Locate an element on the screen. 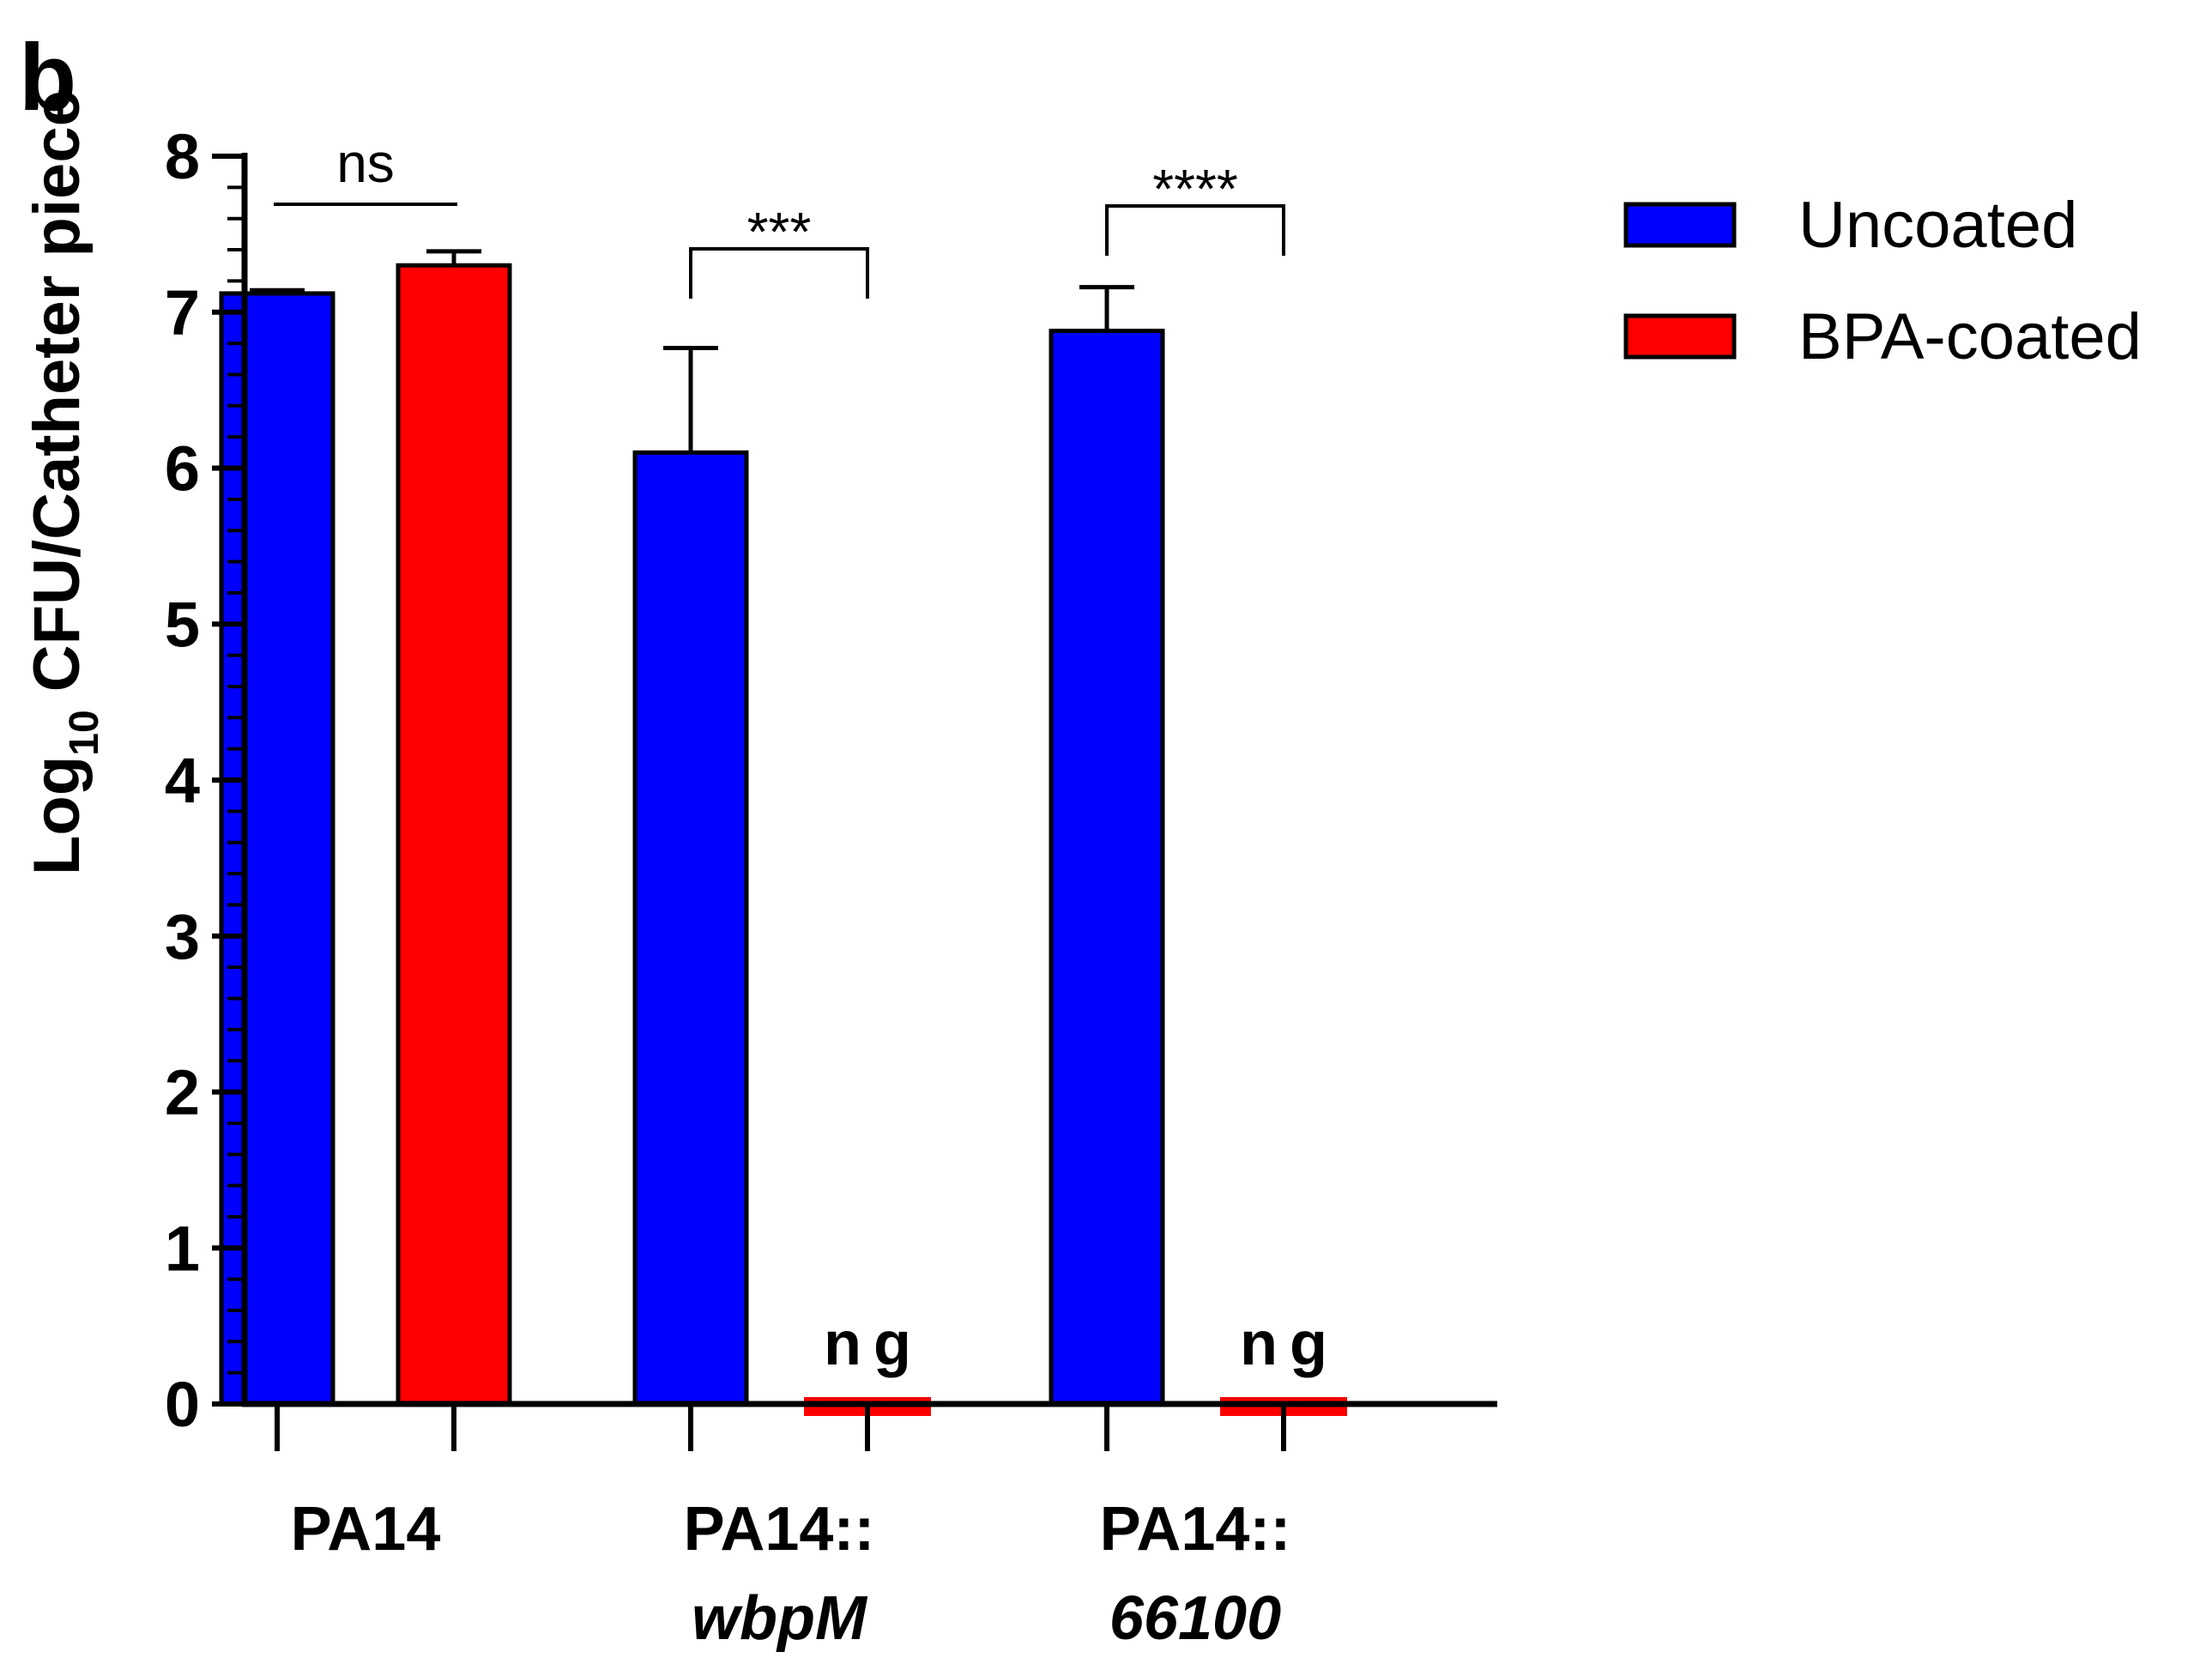  not-grown-label-2: ng is located at coordinates (1289, 1344).